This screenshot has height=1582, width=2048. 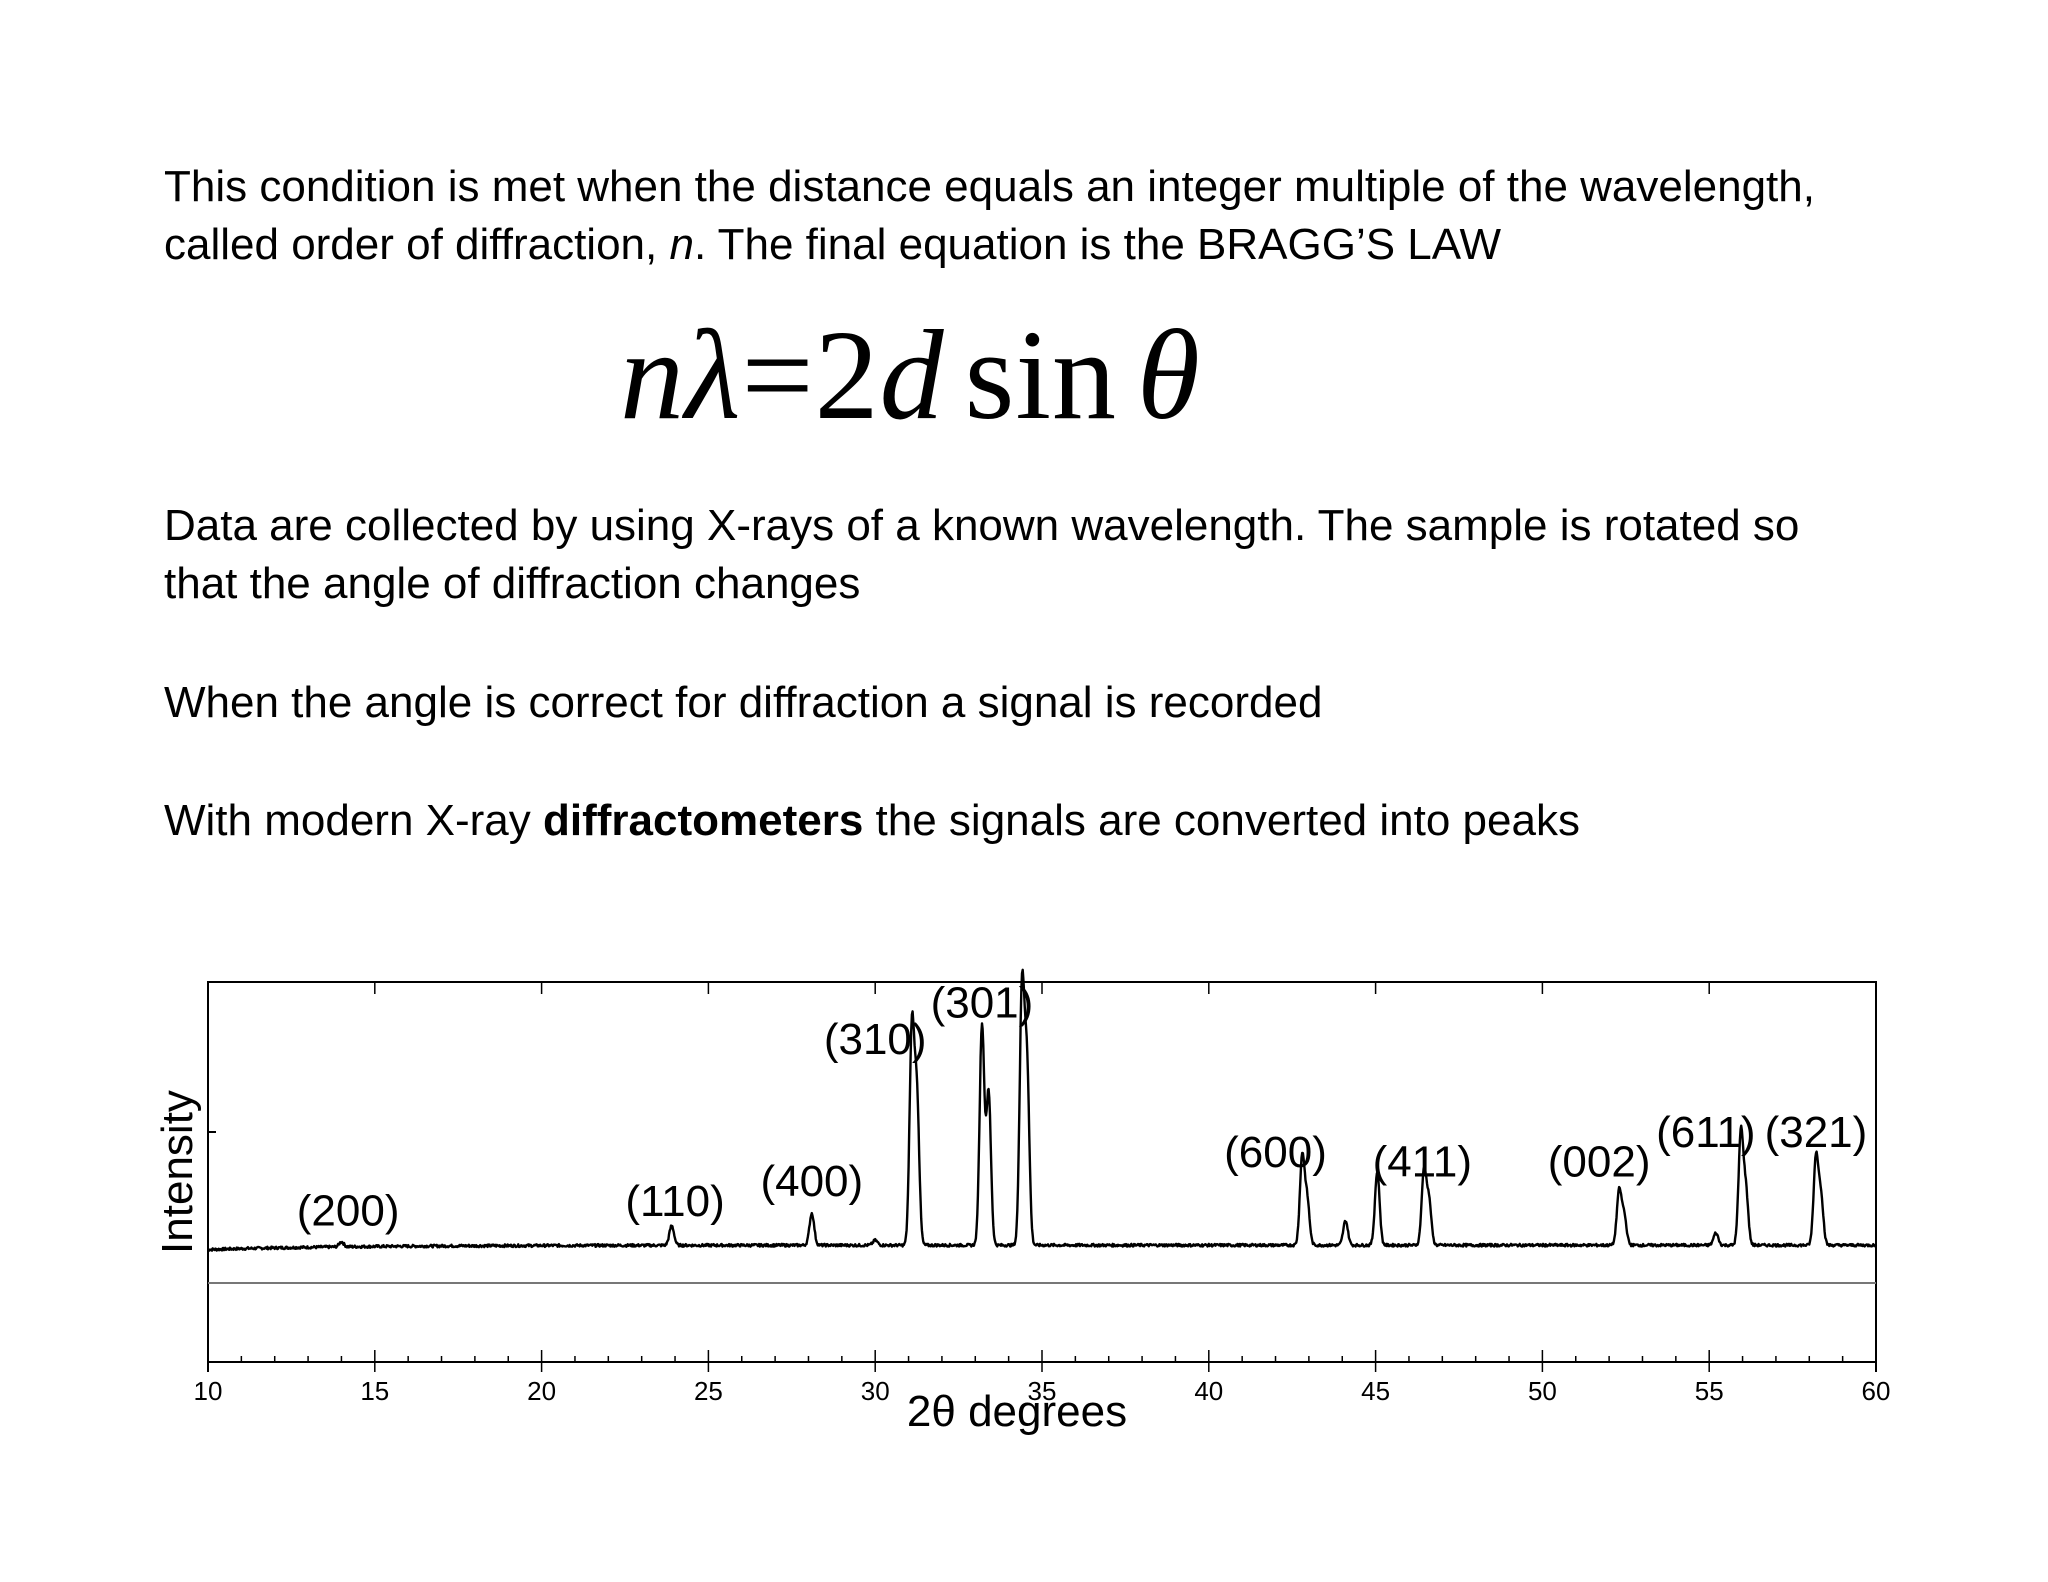 What do you see at coordinates (348, 1211) in the screenshot?
I see `peak-label: (200)` at bounding box center [348, 1211].